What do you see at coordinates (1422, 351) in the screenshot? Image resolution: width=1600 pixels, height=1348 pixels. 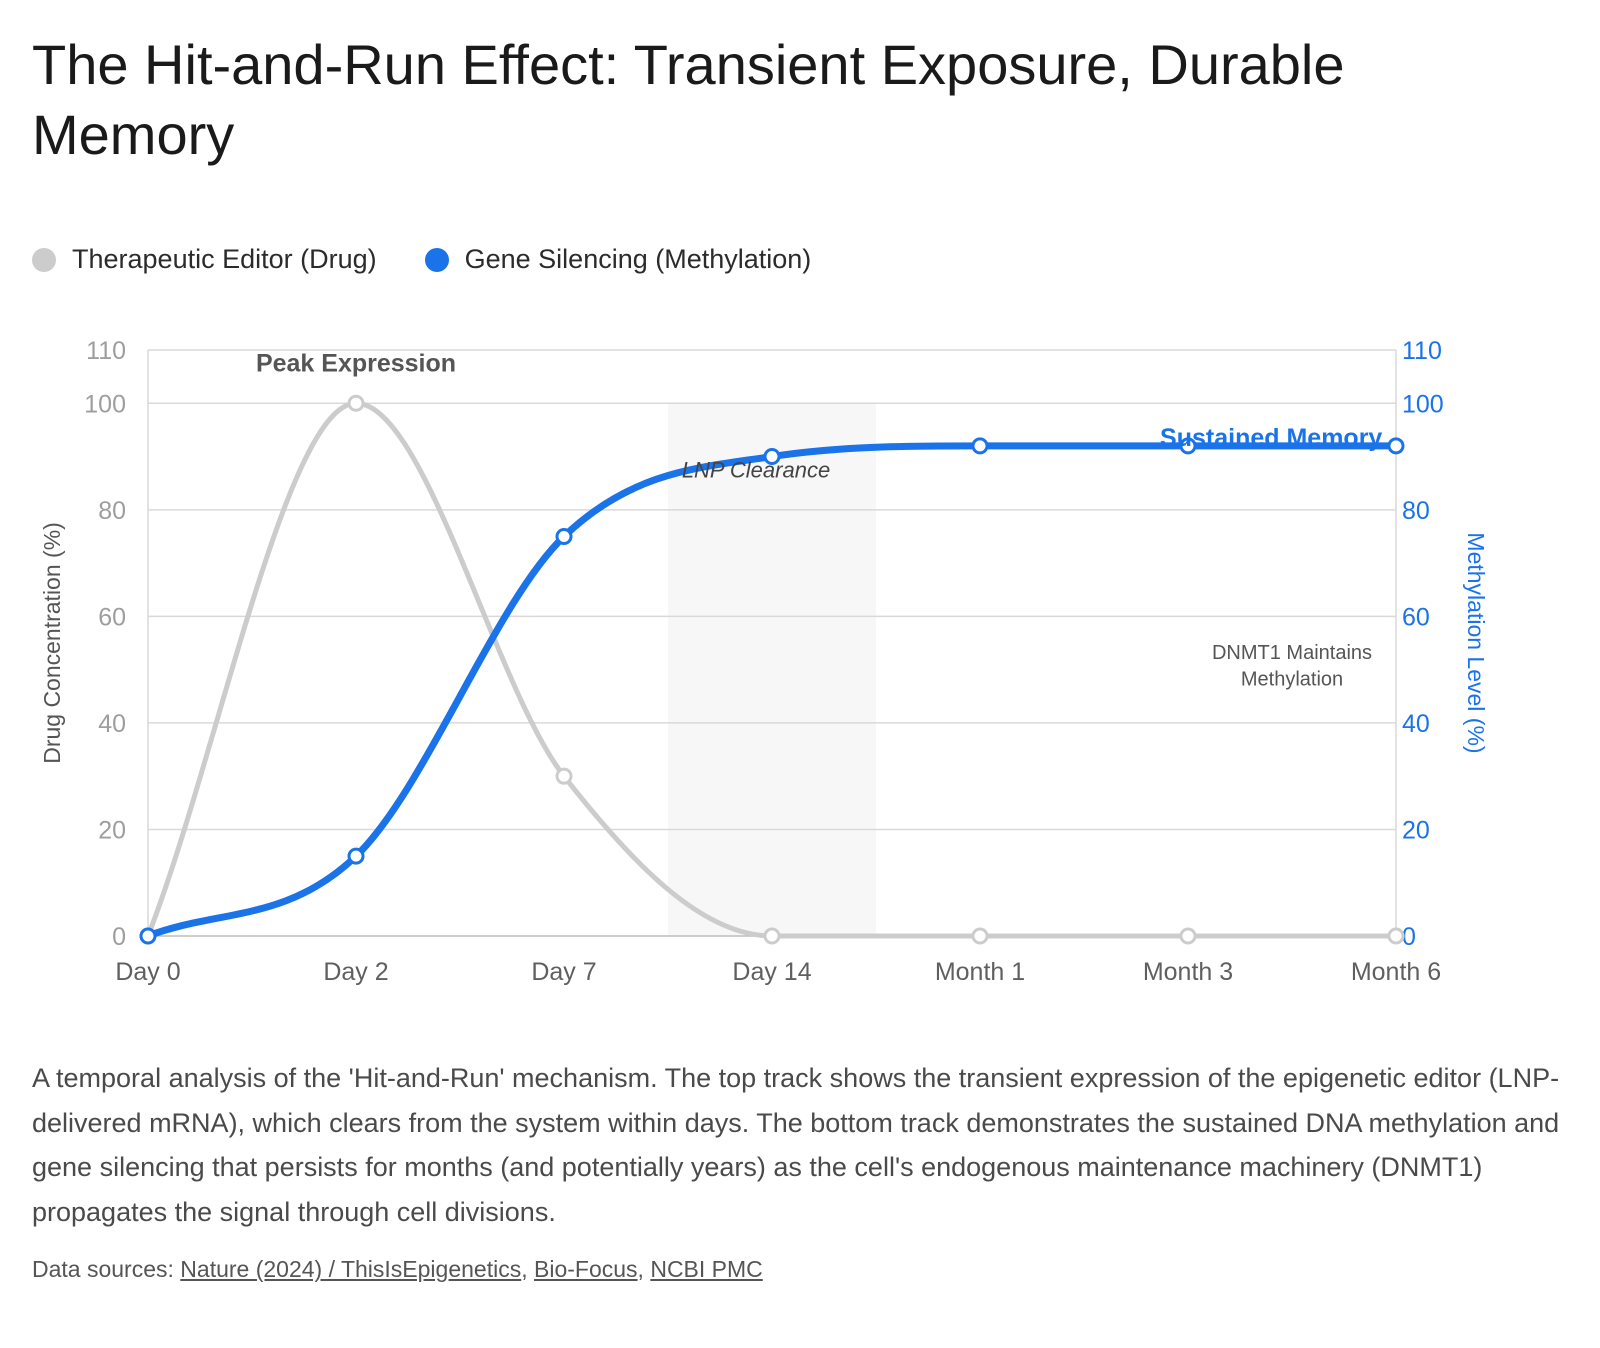 I see `y-right-tick-label: 110` at bounding box center [1422, 351].